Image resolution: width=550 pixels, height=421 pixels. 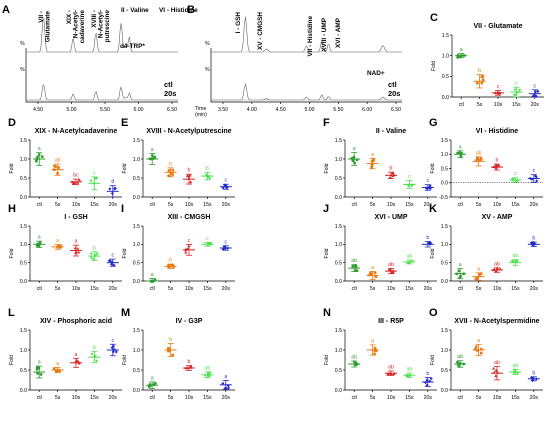 I want to click on chart-title: III - R5P, so click(x=391, y=321).